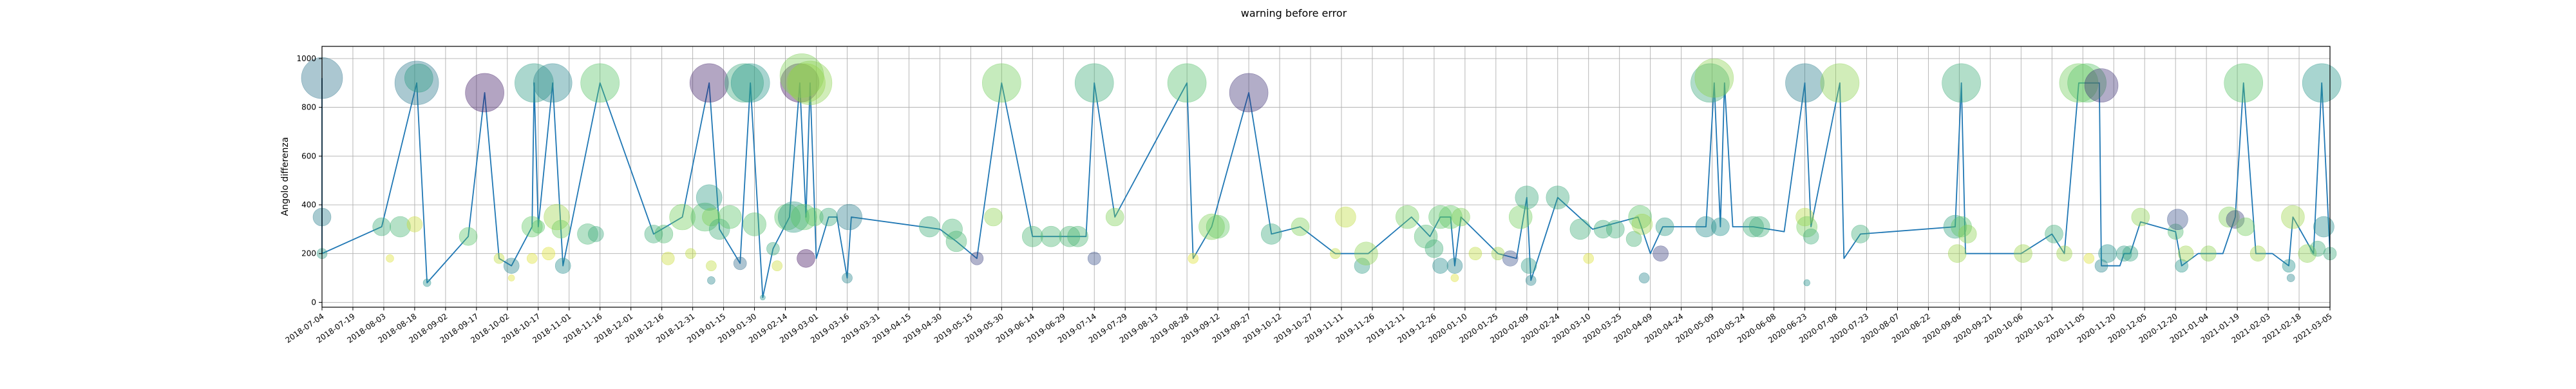 The image size is (2576, 389). Describe the element at coordinates (309, 155) in the screenshot. I see `y-tick-label: 600` at that location.